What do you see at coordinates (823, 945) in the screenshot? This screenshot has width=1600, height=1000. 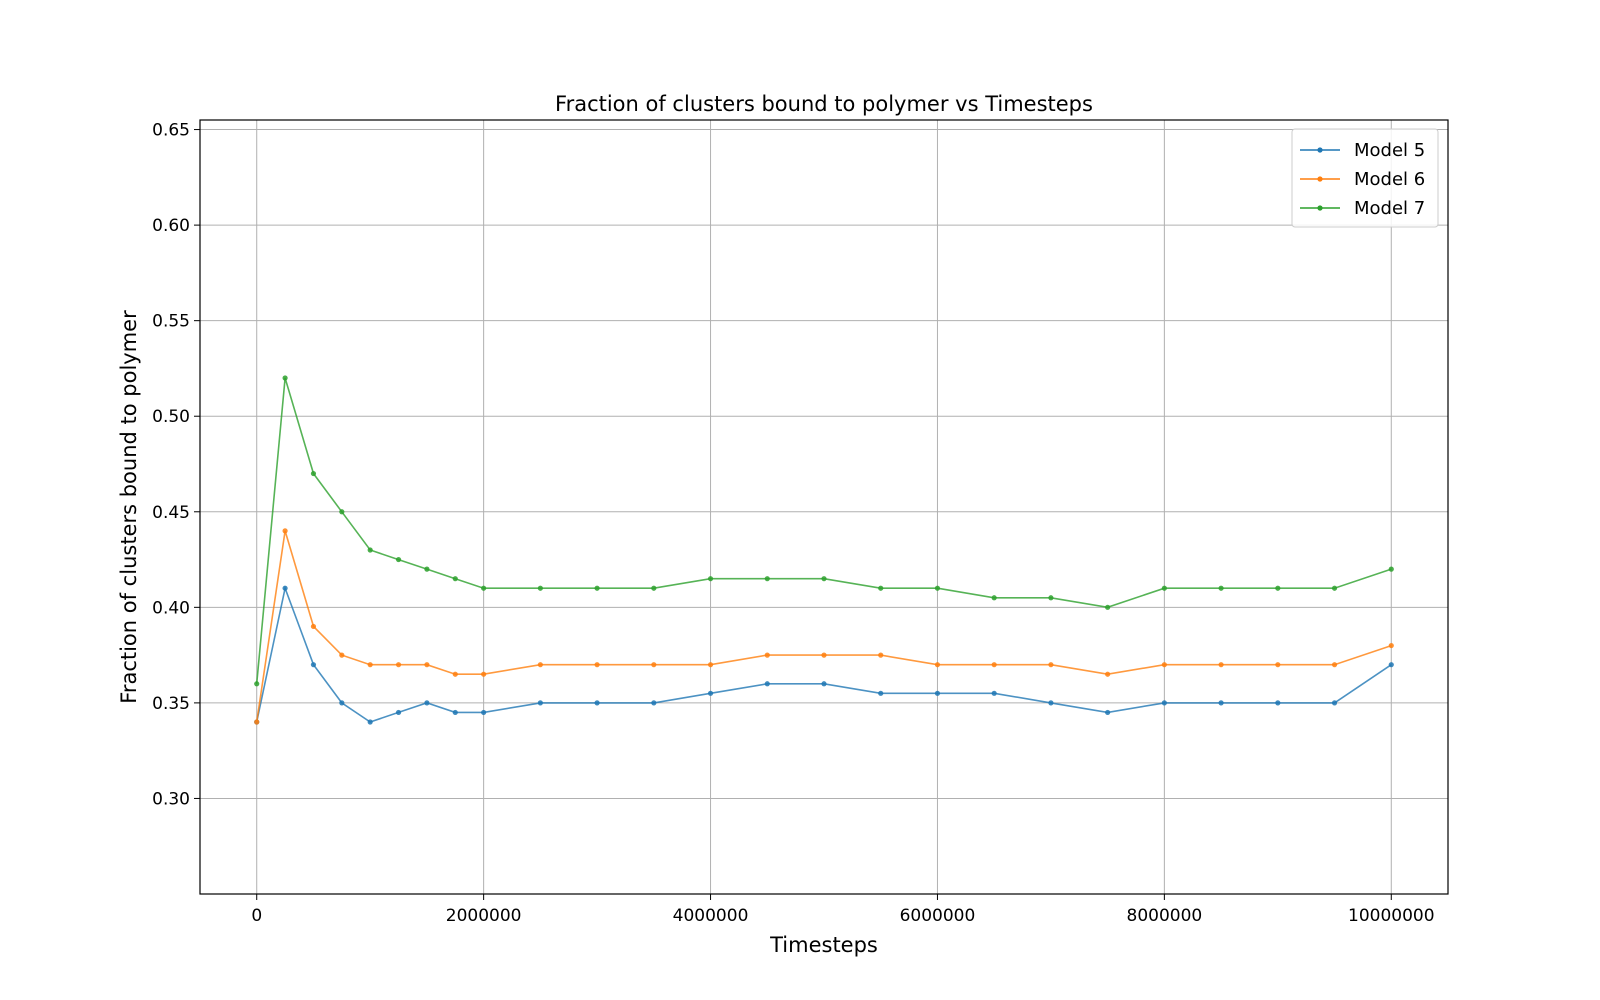 I see `x-axis-label: Timesteps` at bounding box center [823, 945].